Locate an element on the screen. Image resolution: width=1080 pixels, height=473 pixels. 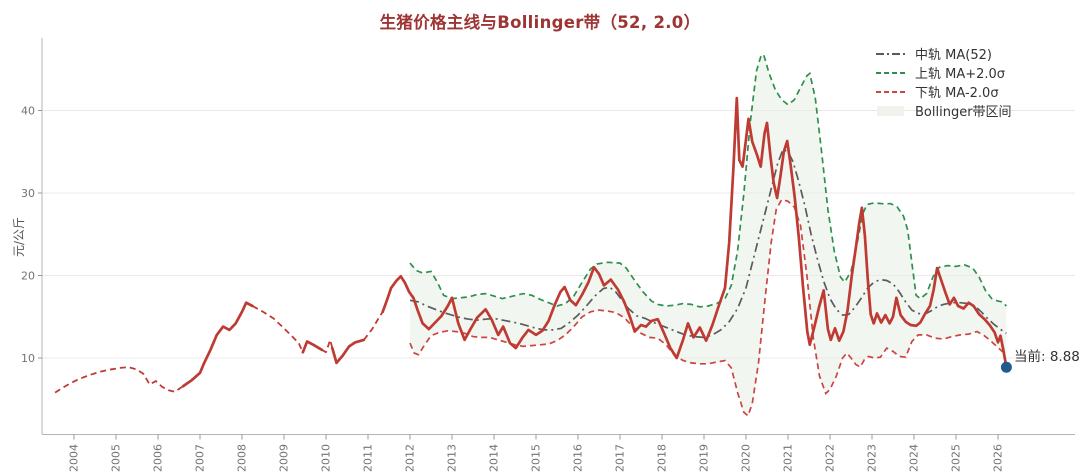
y-tick-label-30: 30 is located at coordinates (28, 193).